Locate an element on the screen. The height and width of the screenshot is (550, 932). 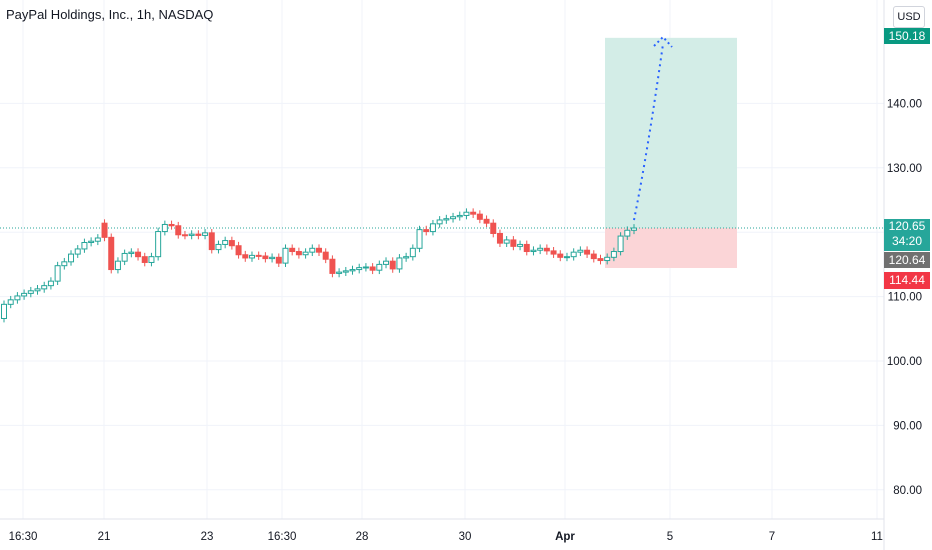
last-price-value: 120.65 is located at coordinates (907, 226).